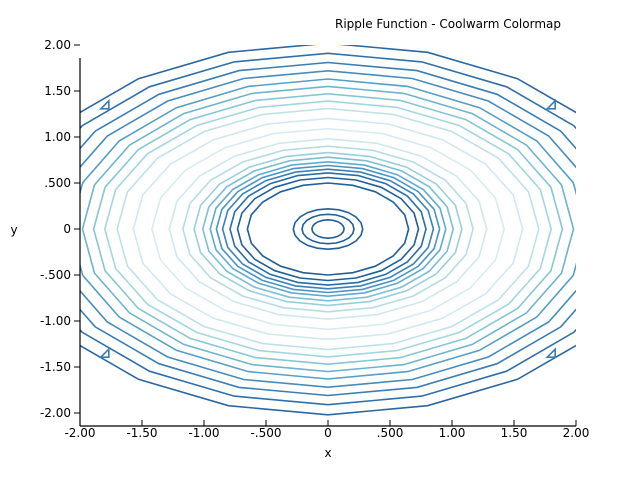 Image resolution: width=640 pixels, height=480 pixels. I want to click on x-tick-label-4: -.500, so click(265, 433).